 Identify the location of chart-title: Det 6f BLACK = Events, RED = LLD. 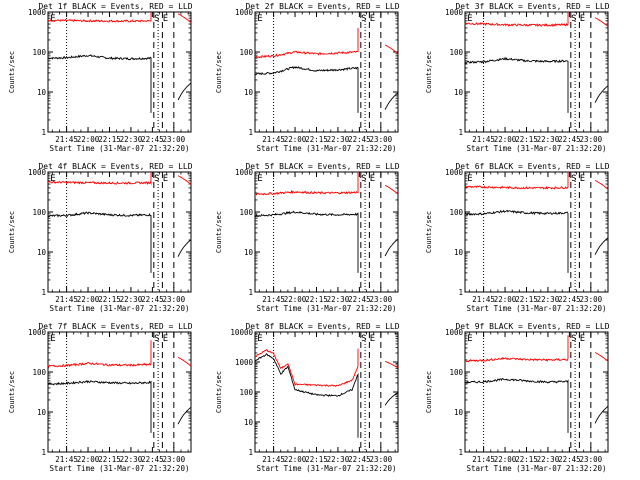
(532, 166).